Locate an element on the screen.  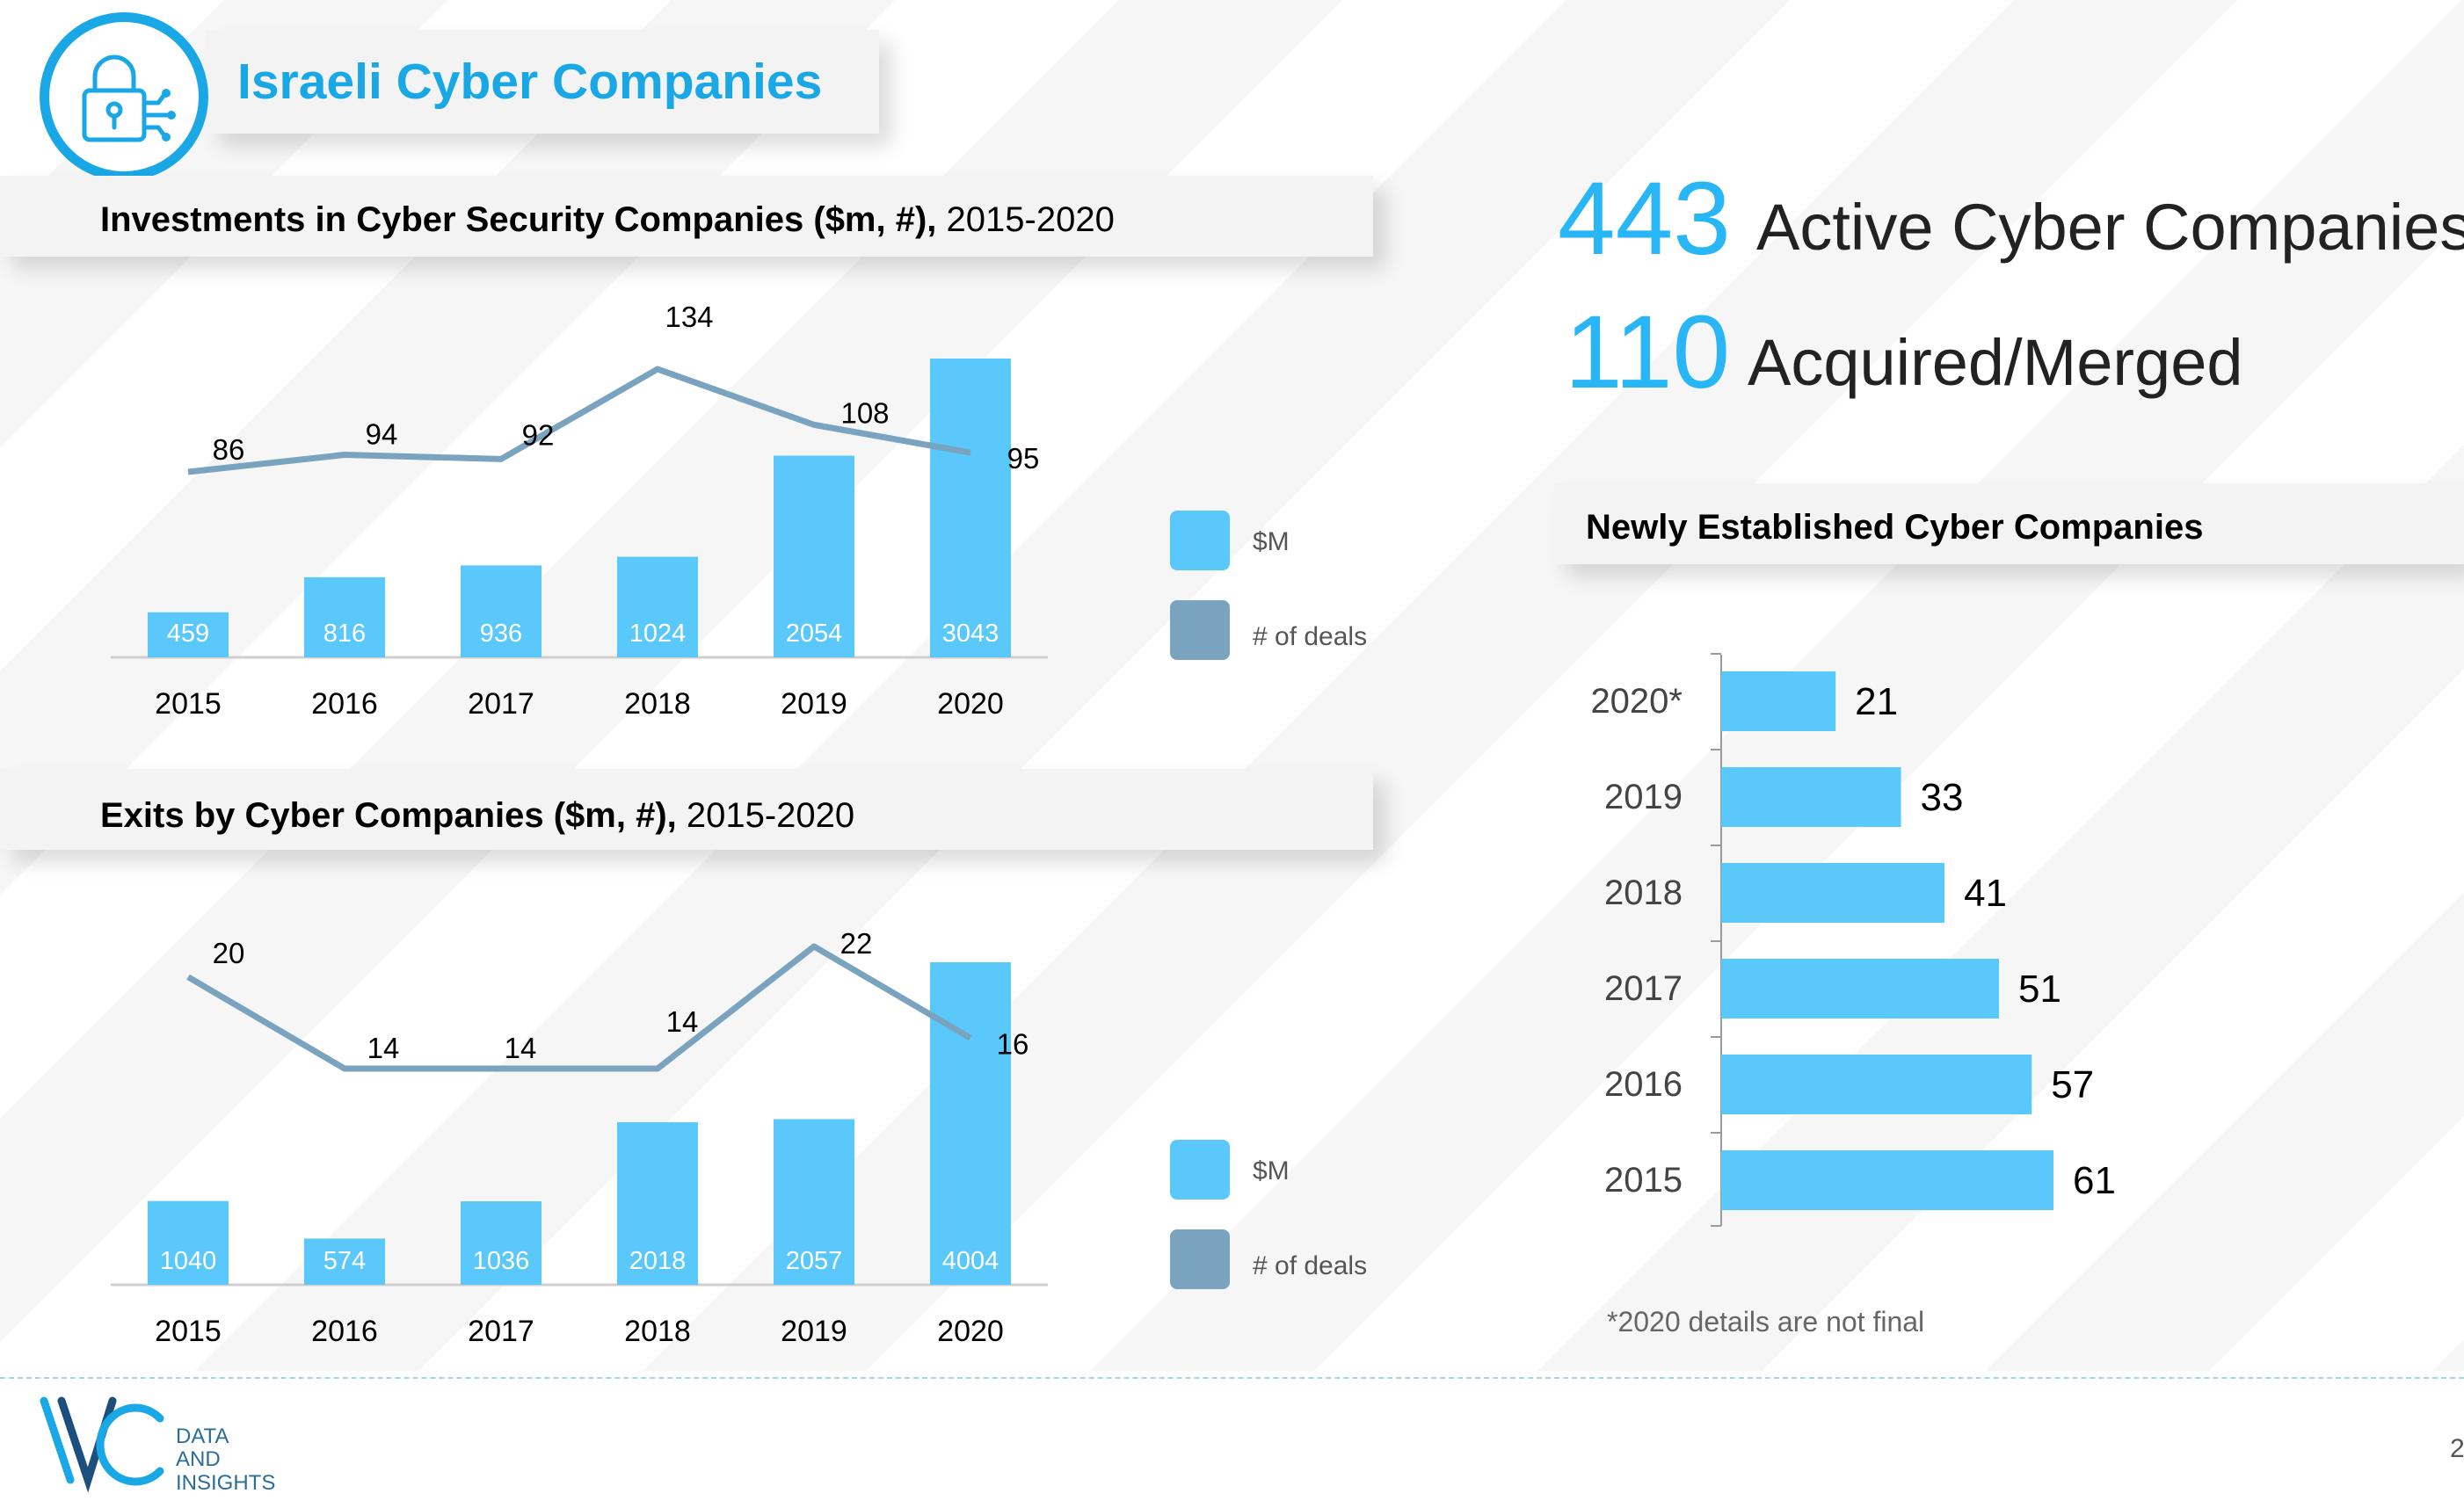
newly-bar-2015 is located at coordinates (1887, 1180).